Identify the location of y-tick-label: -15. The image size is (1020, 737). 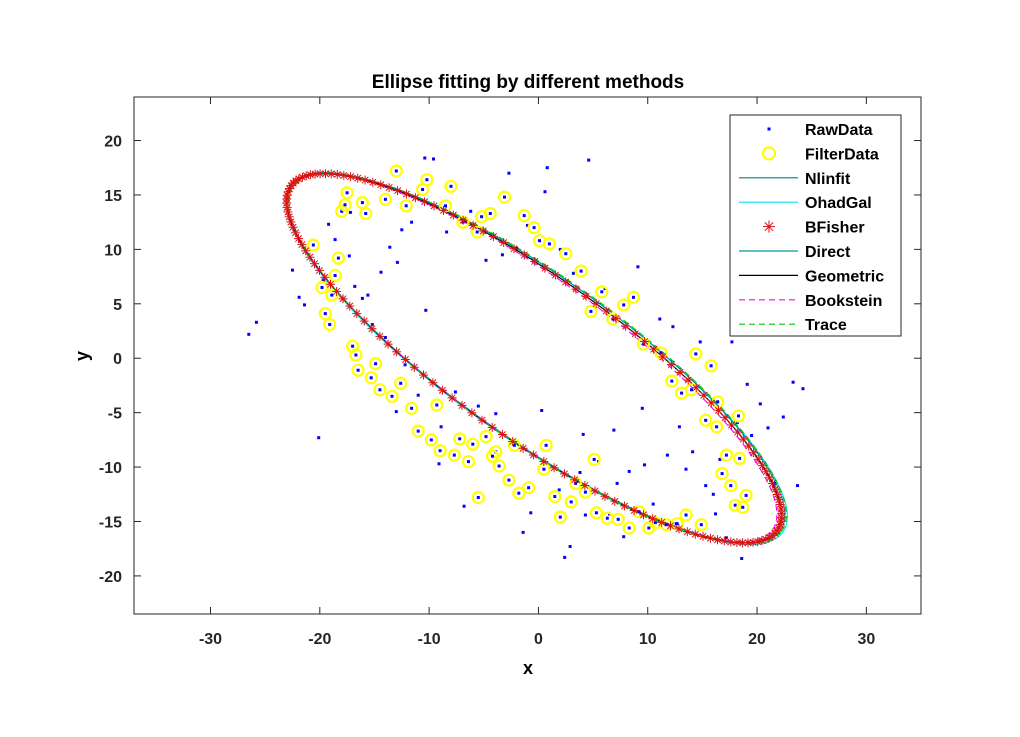
(110, 522).